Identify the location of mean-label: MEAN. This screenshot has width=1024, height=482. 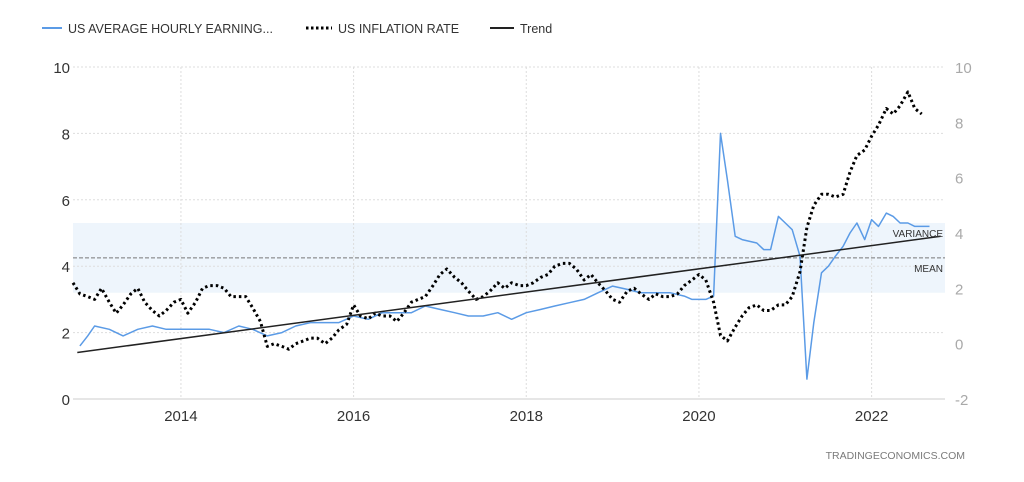
(928, 269).